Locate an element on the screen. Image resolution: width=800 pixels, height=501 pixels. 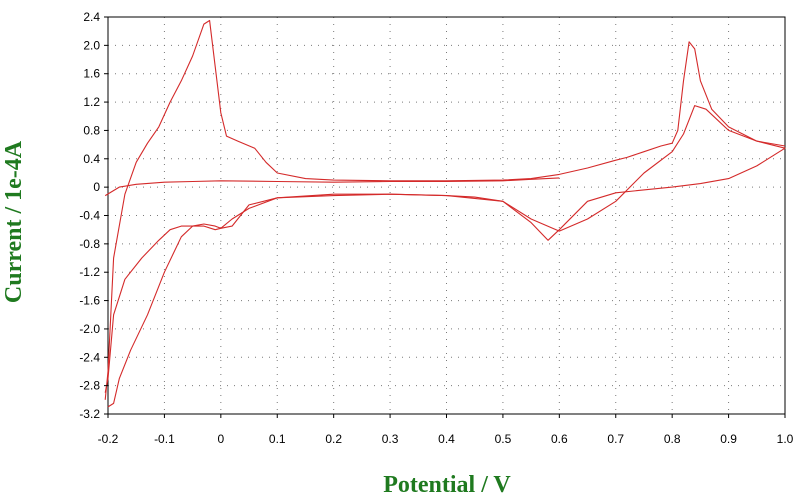
x-tick-label: 0.3 is located at coordinates (390, 439).